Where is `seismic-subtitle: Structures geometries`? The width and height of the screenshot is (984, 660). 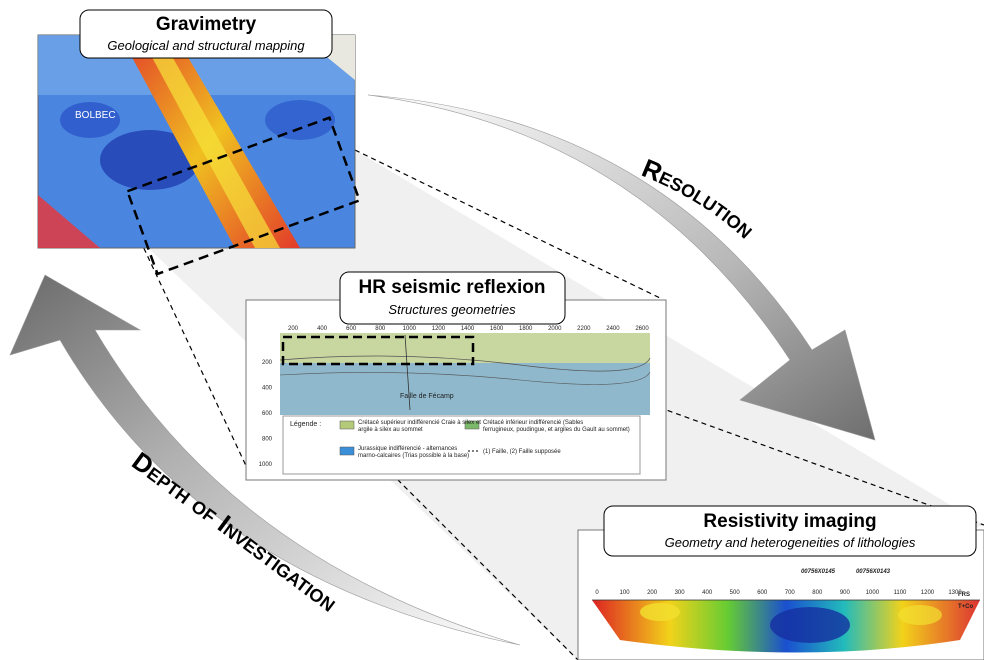
seismic-subtitle: Structures geometries is located at coordinates (452, 309).